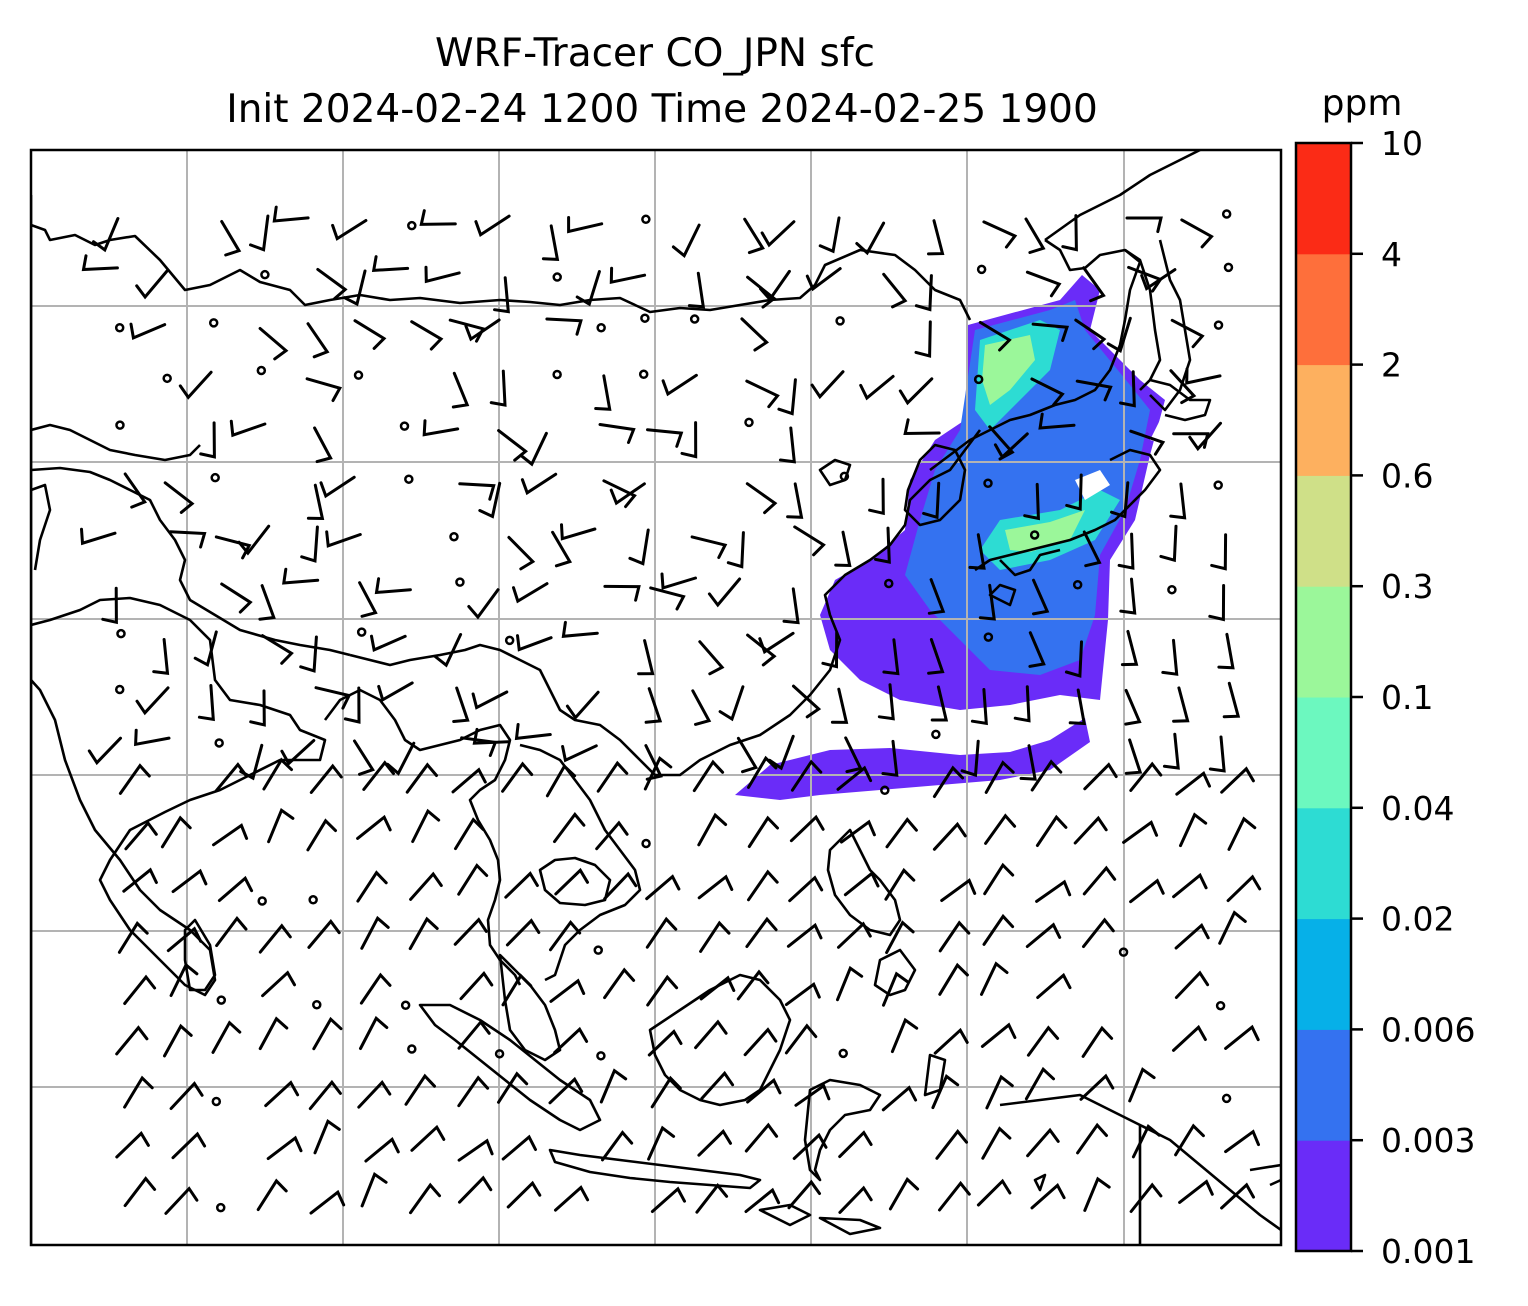 The width and height of the screenshot is (1528, 1306). Describe the element at coordinates (1323, 309) in the screenshot. I see `colorbar-segment` at that location.